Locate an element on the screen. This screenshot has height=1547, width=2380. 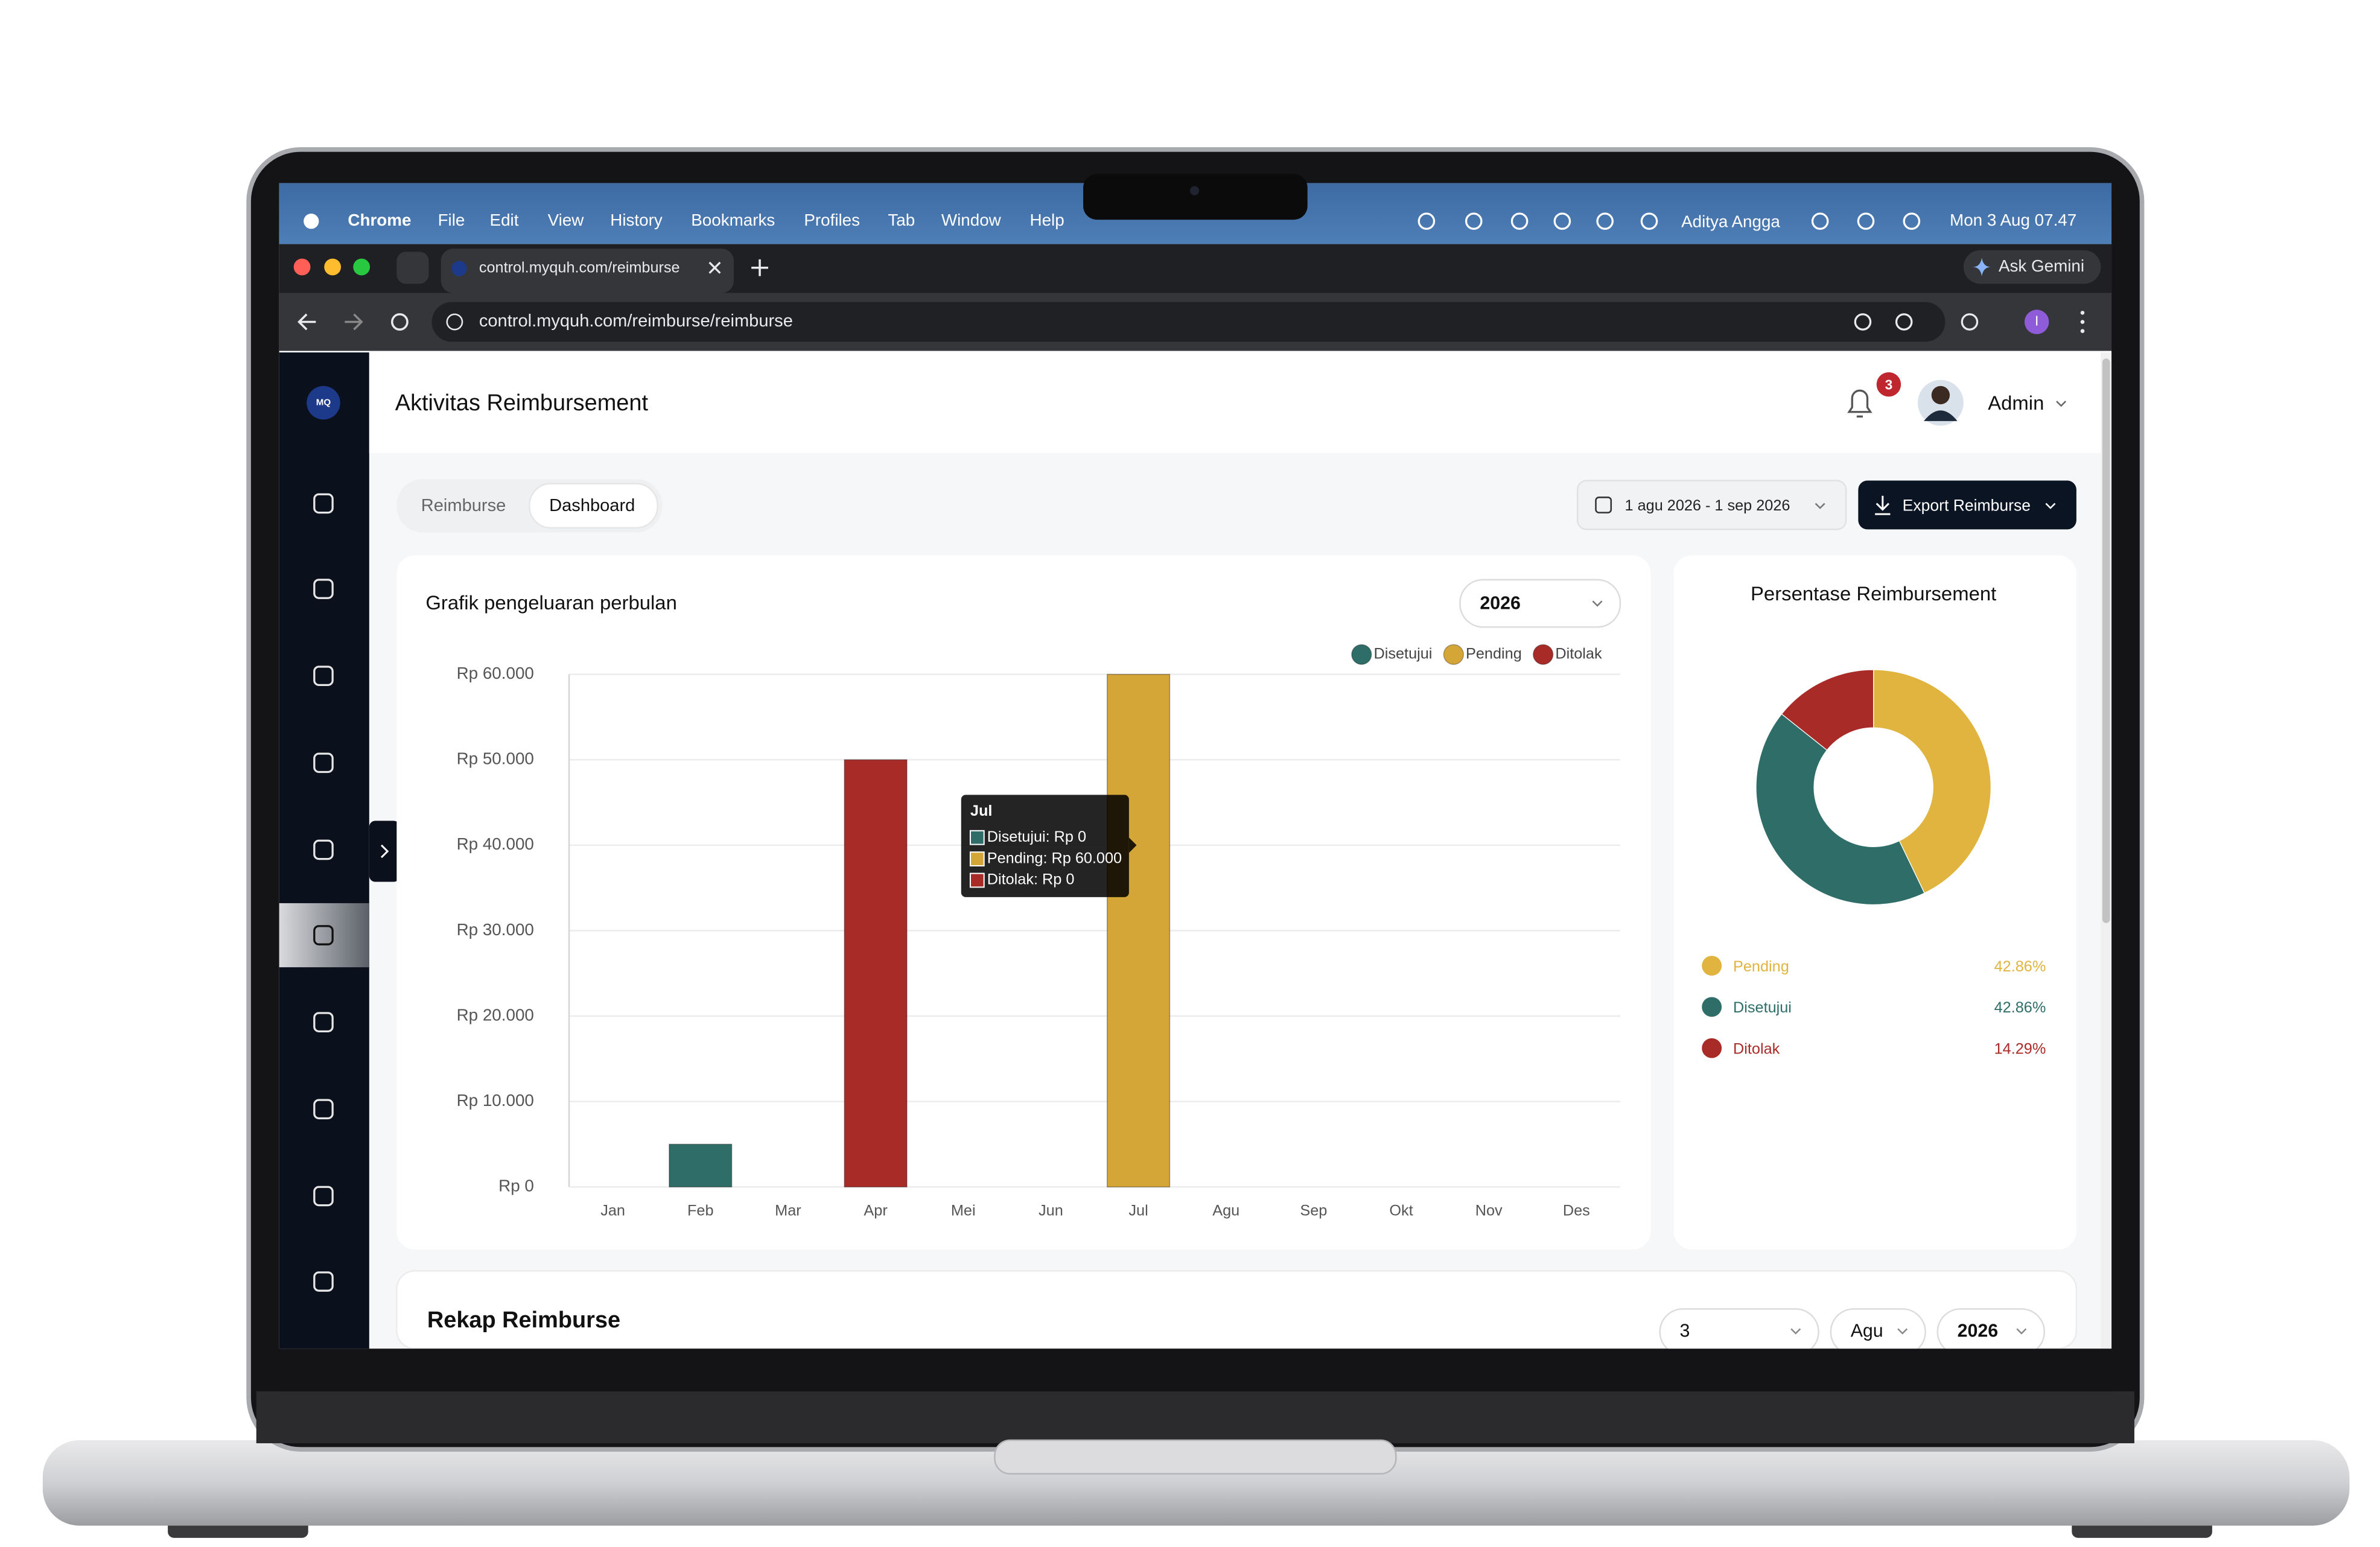
tab-search is located at coordinates (413, 268).